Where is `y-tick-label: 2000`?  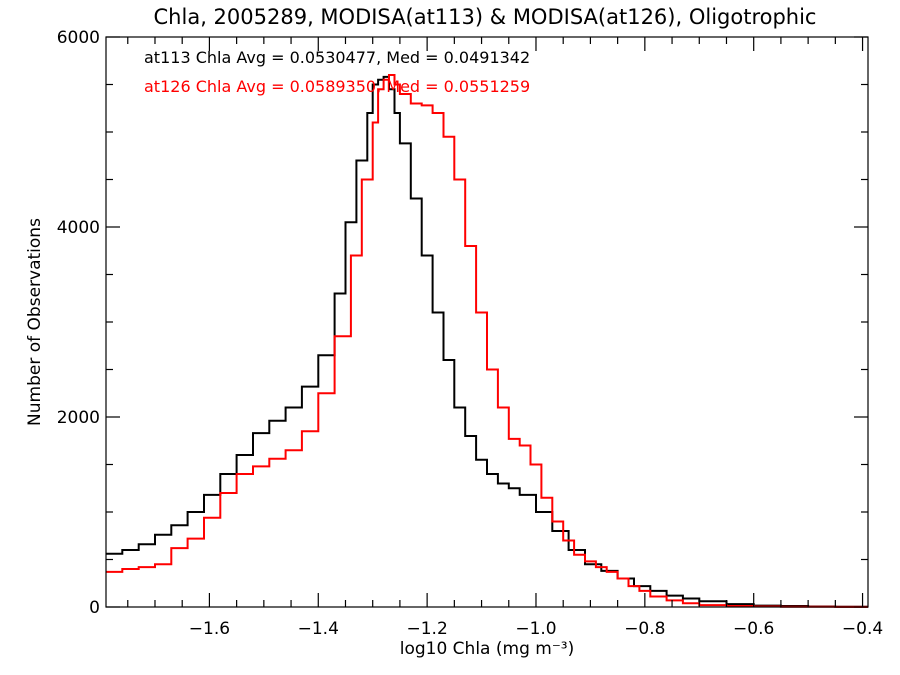
y-tick-label: 2000 is located at coordinates (78, 418).